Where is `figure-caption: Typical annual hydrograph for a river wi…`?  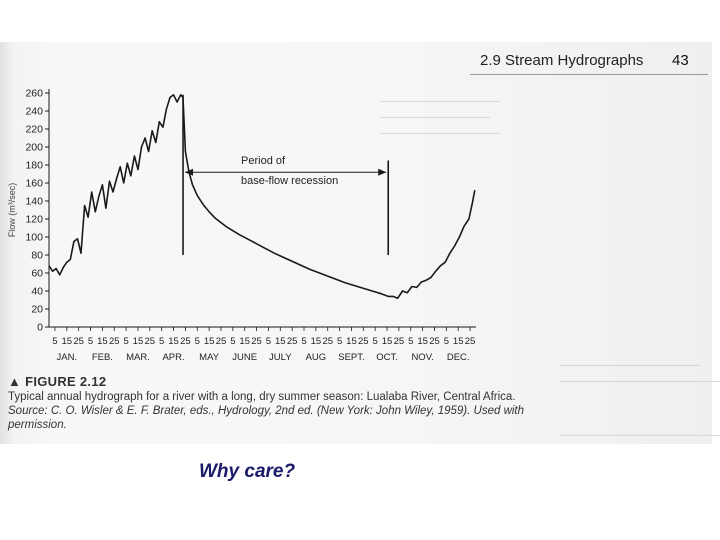 figure-caption: Typical annual hydrograph for a river wi… is located at coordinates (262, 397).